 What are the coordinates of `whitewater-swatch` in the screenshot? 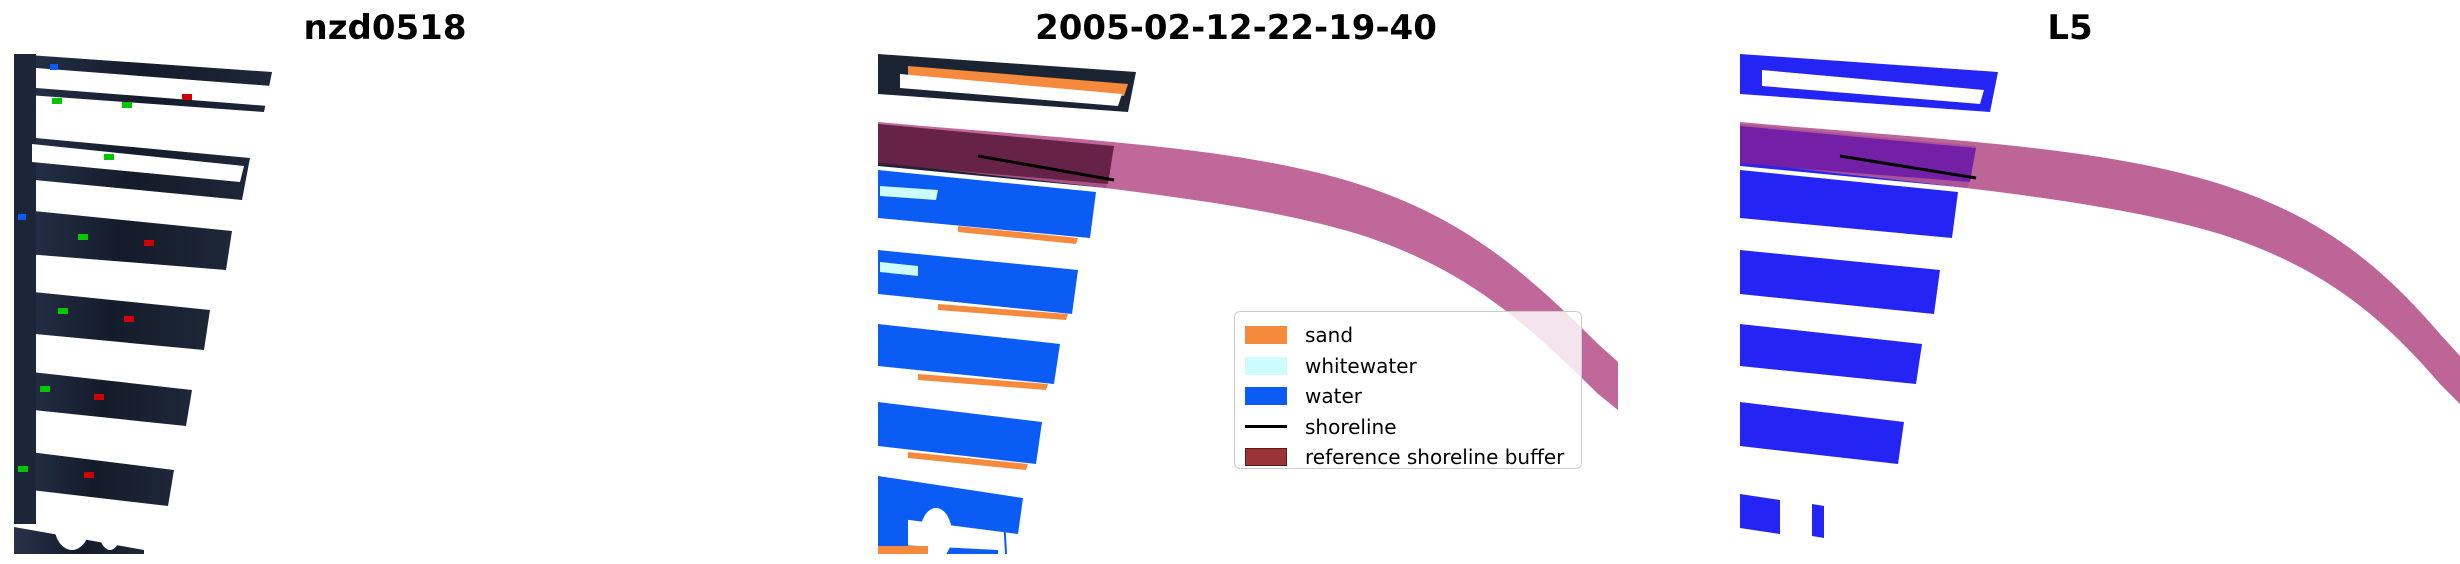 It's located at (1266, 365).